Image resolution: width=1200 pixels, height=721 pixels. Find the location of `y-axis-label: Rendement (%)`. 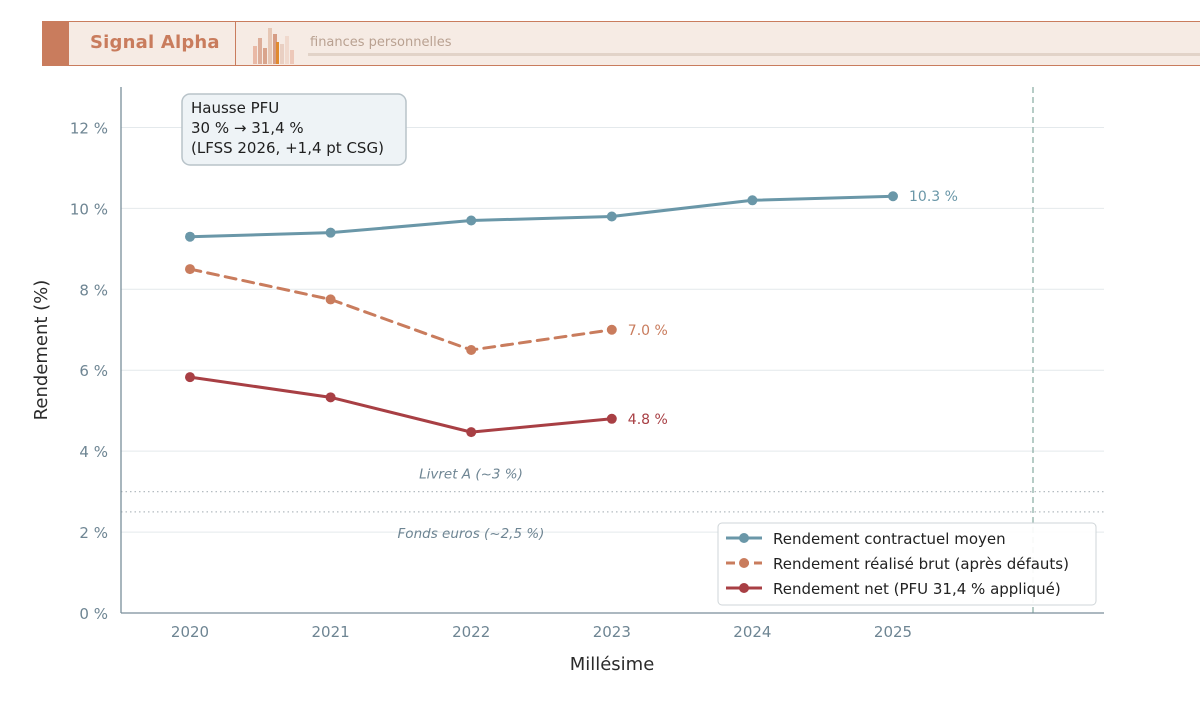

y-axis-label: Rendement (%) is located at coordinates (41, 350).